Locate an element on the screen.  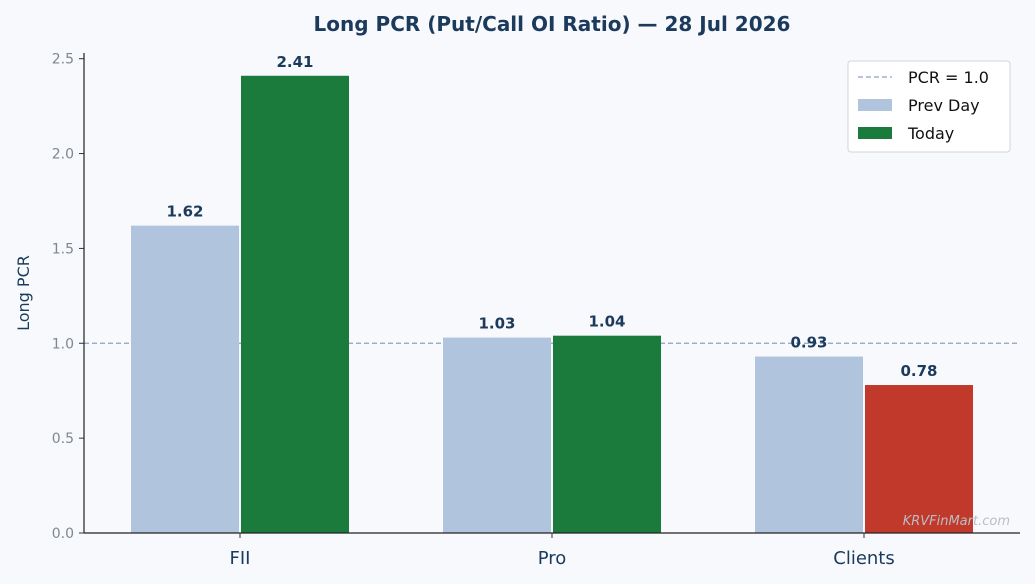
x-tick-label: FII is located at coordinates (240, 558).